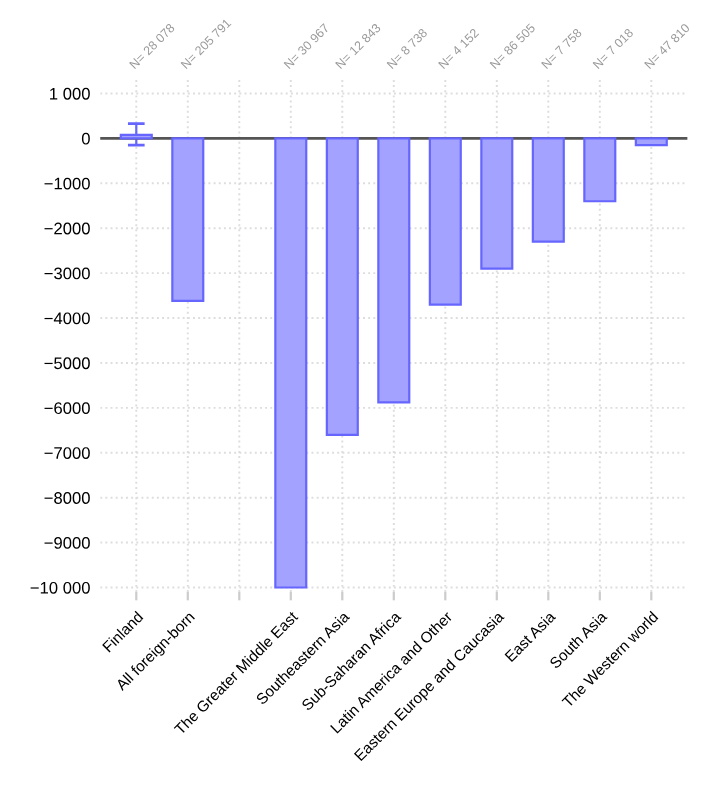 The width and height of the screenshot is (716, 800). What do you see at coordinates (67, 453) in the screenshot?
I see `y-tick-label: −7000` at bounding box center [67, 453].